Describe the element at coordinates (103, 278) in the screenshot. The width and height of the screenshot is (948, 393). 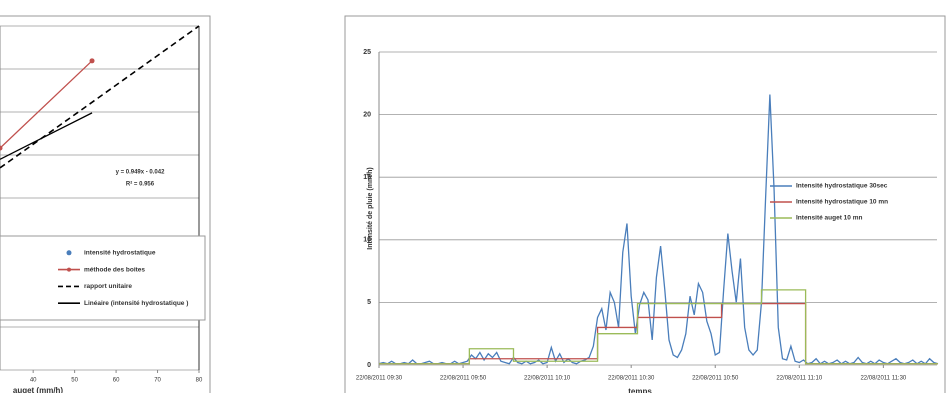
I see `legend-box` at that location.